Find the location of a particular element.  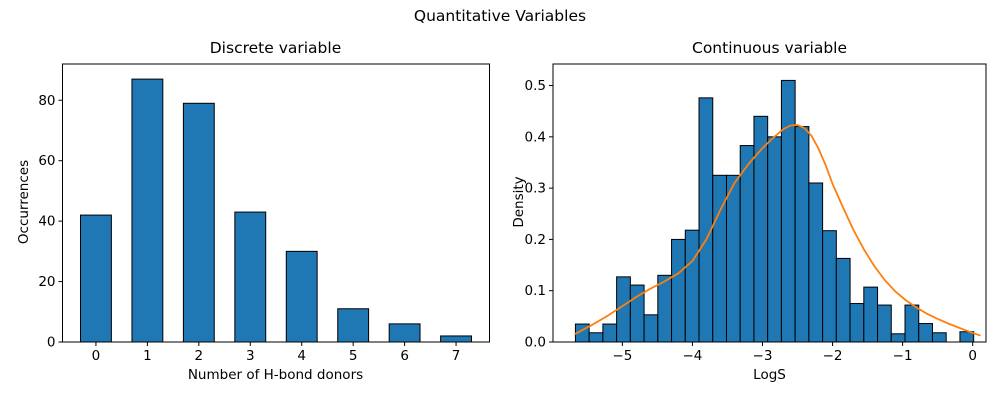

x-tick-label: −2 is located at coordinates (833, 356).